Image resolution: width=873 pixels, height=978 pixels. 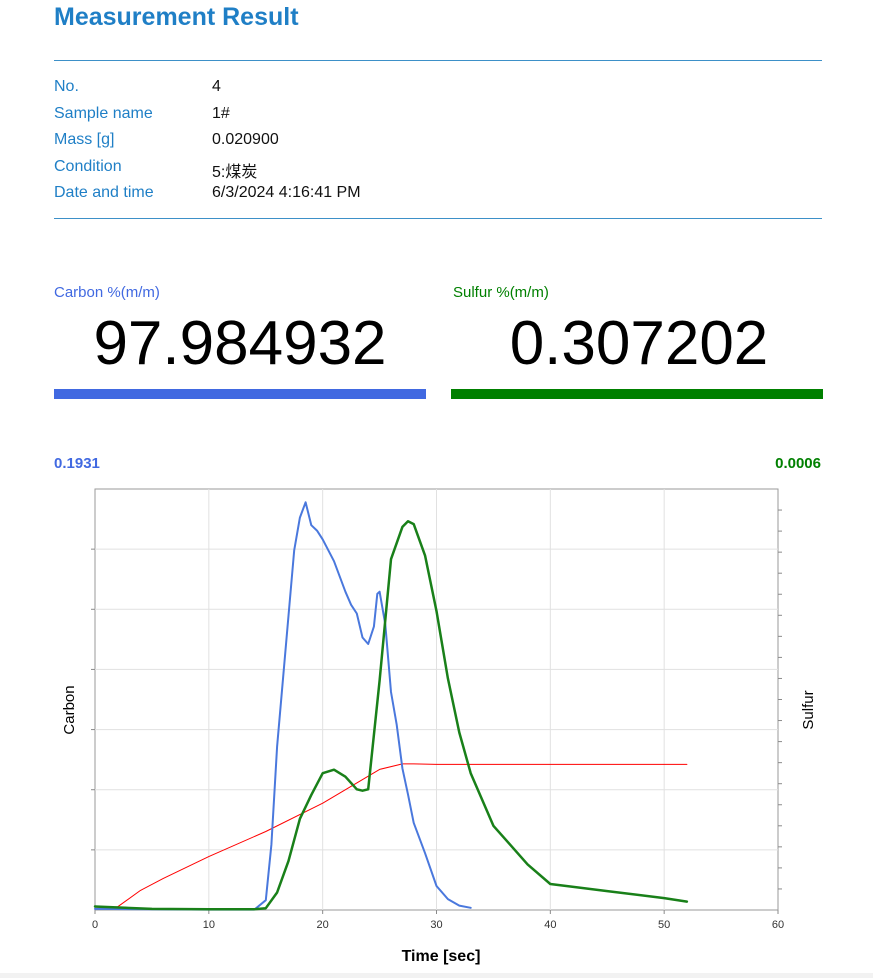 I want to click on info-label-sample-name: Sample name, so click(x=103, y=113).